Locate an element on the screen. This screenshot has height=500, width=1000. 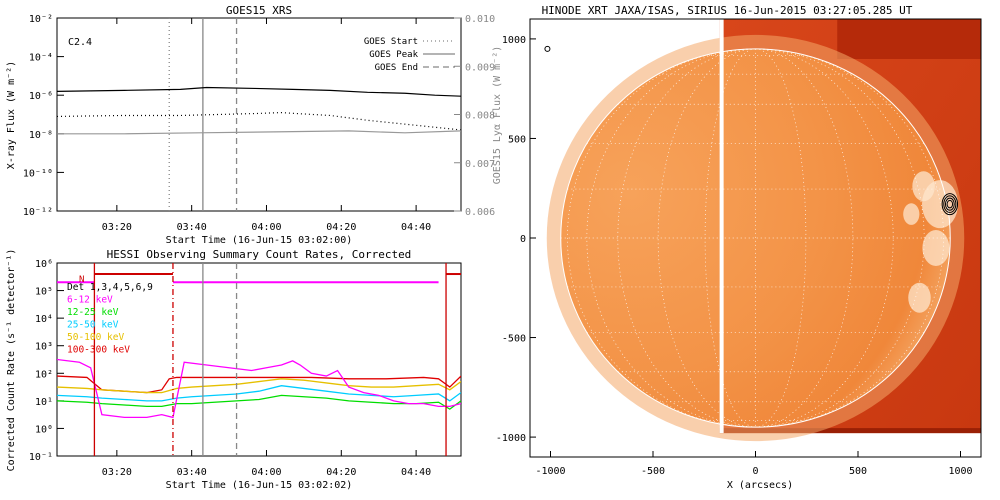
hessi-legend-label: 12-25 keV is located at coordinates (93, 312).